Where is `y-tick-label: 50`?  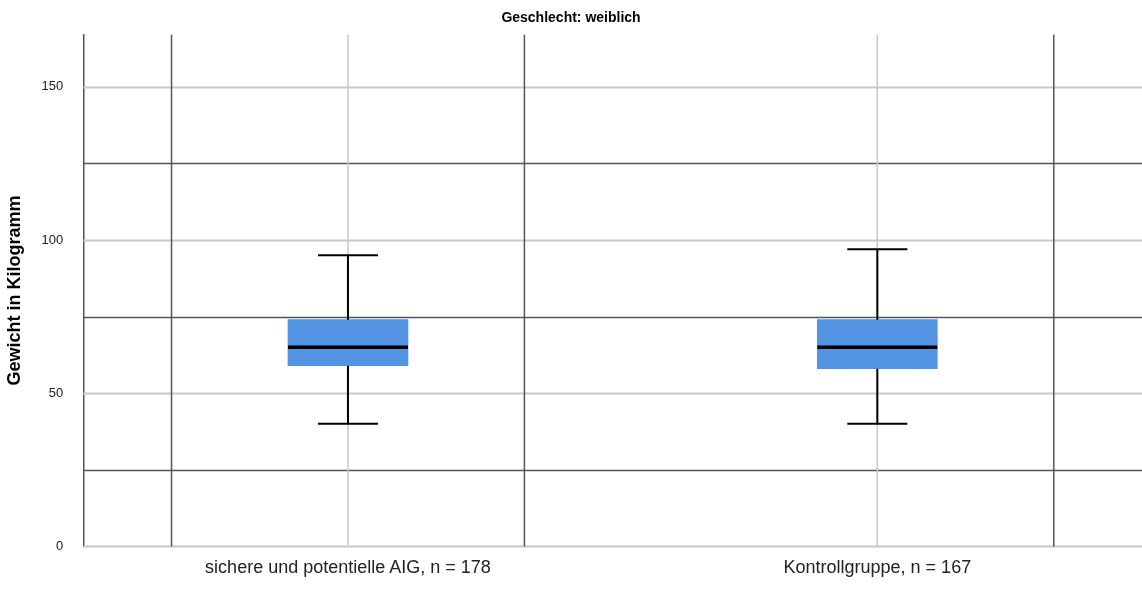
y-tick-label: 50 is located at coordinates (56, 392).